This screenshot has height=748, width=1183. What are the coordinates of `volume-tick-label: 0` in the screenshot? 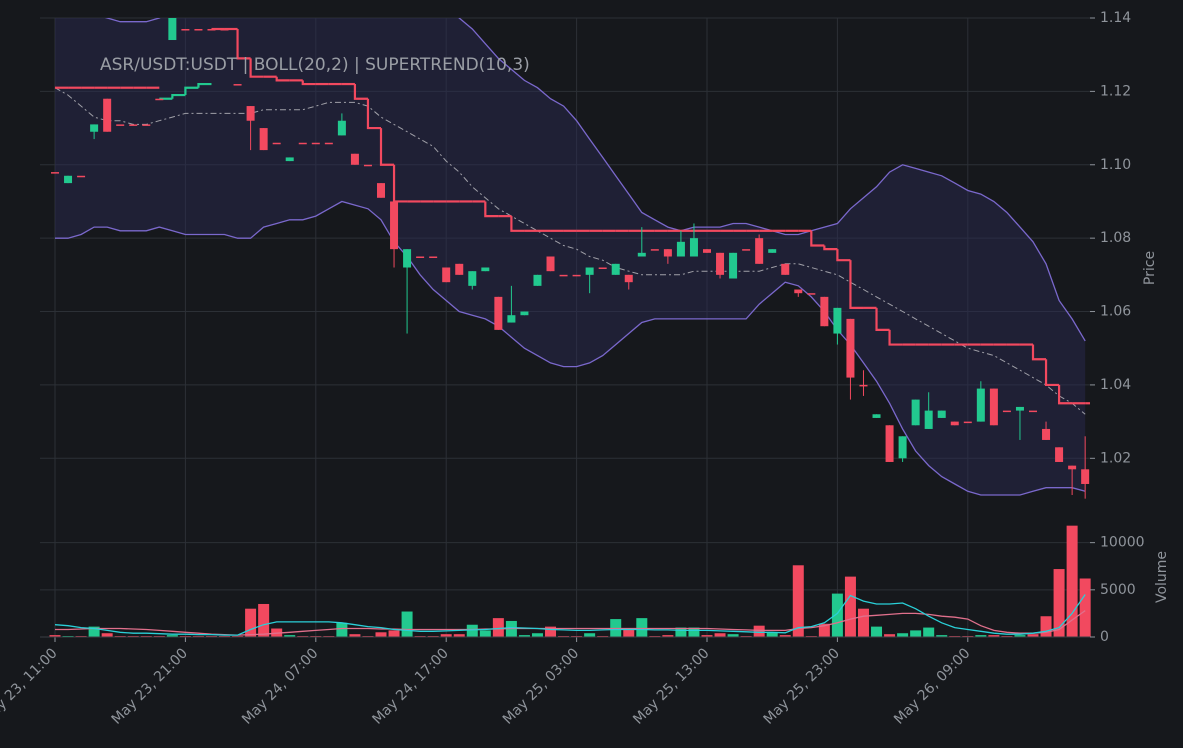 It's located at (1104, 637).